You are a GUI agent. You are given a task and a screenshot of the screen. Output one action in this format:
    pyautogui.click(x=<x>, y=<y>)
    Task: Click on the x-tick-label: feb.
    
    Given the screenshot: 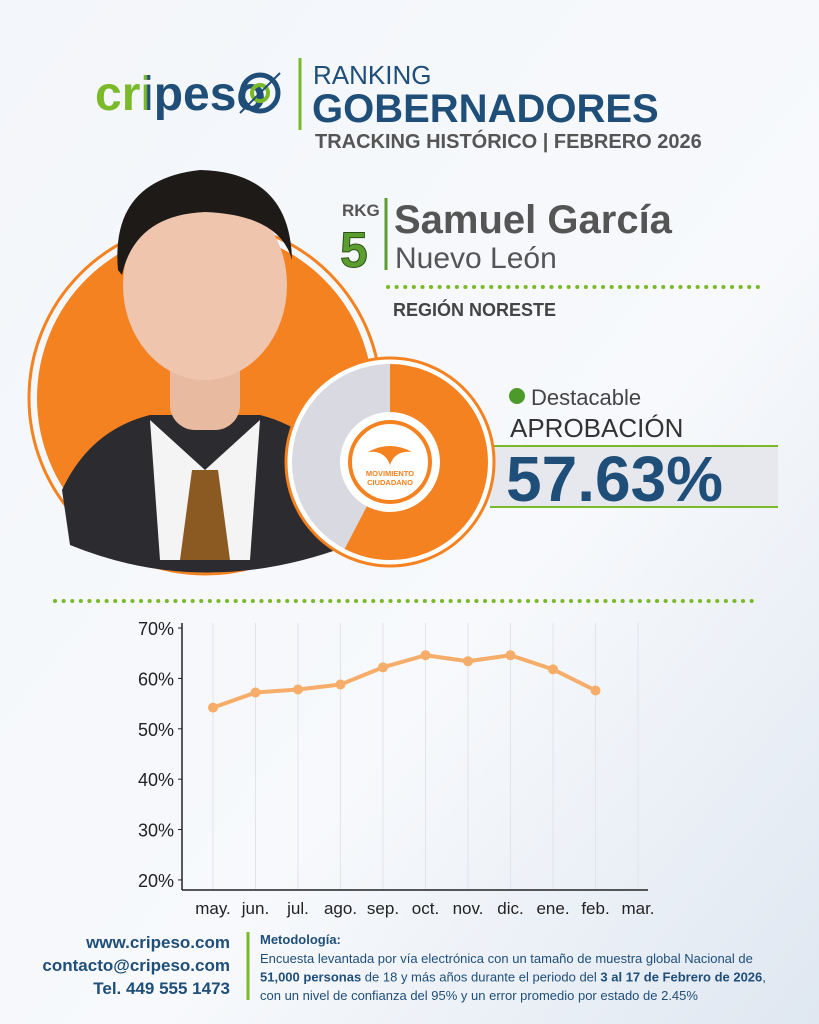 What is the action you would take?
    pyautogui.click(x=595, y=908)
    